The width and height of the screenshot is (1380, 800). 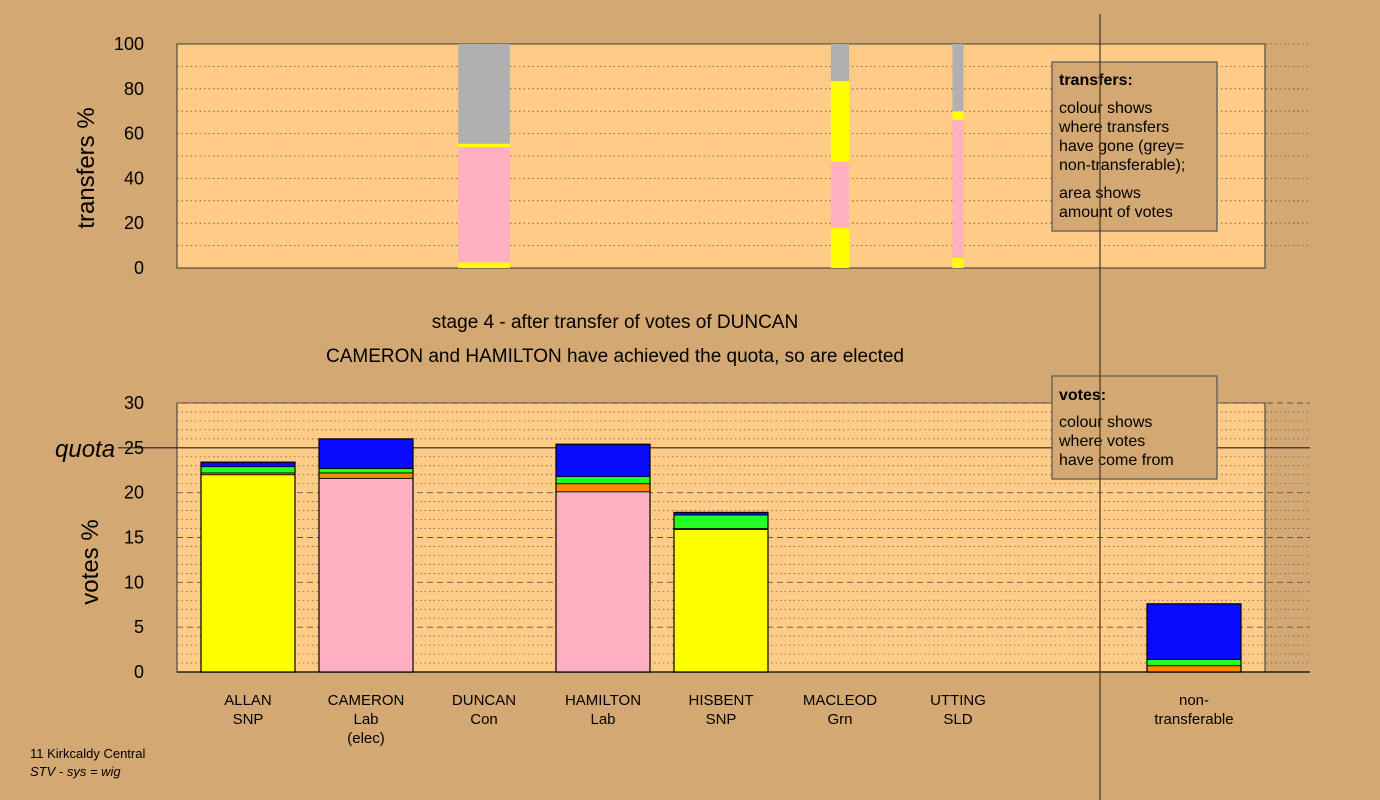 What do you see at coordinates (603, 700) in the screenshot?
I see `candidate-label: HAMILTON` at bounding box center [603, 700].